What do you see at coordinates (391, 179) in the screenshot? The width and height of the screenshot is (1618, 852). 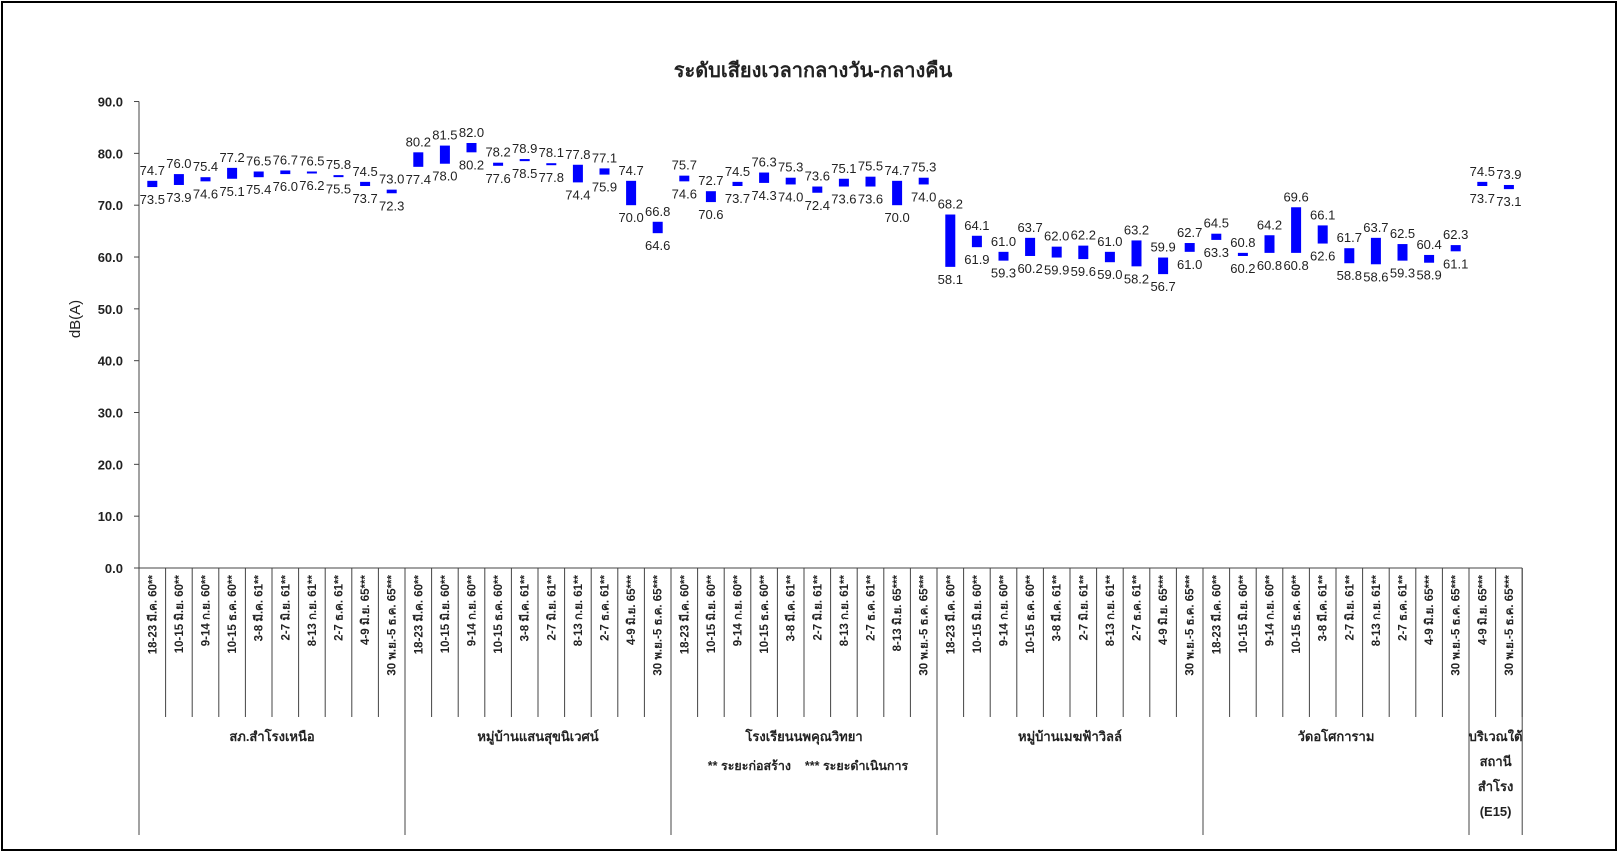 I see `high-value-label: 73.0` at bounding box center [391, 179].